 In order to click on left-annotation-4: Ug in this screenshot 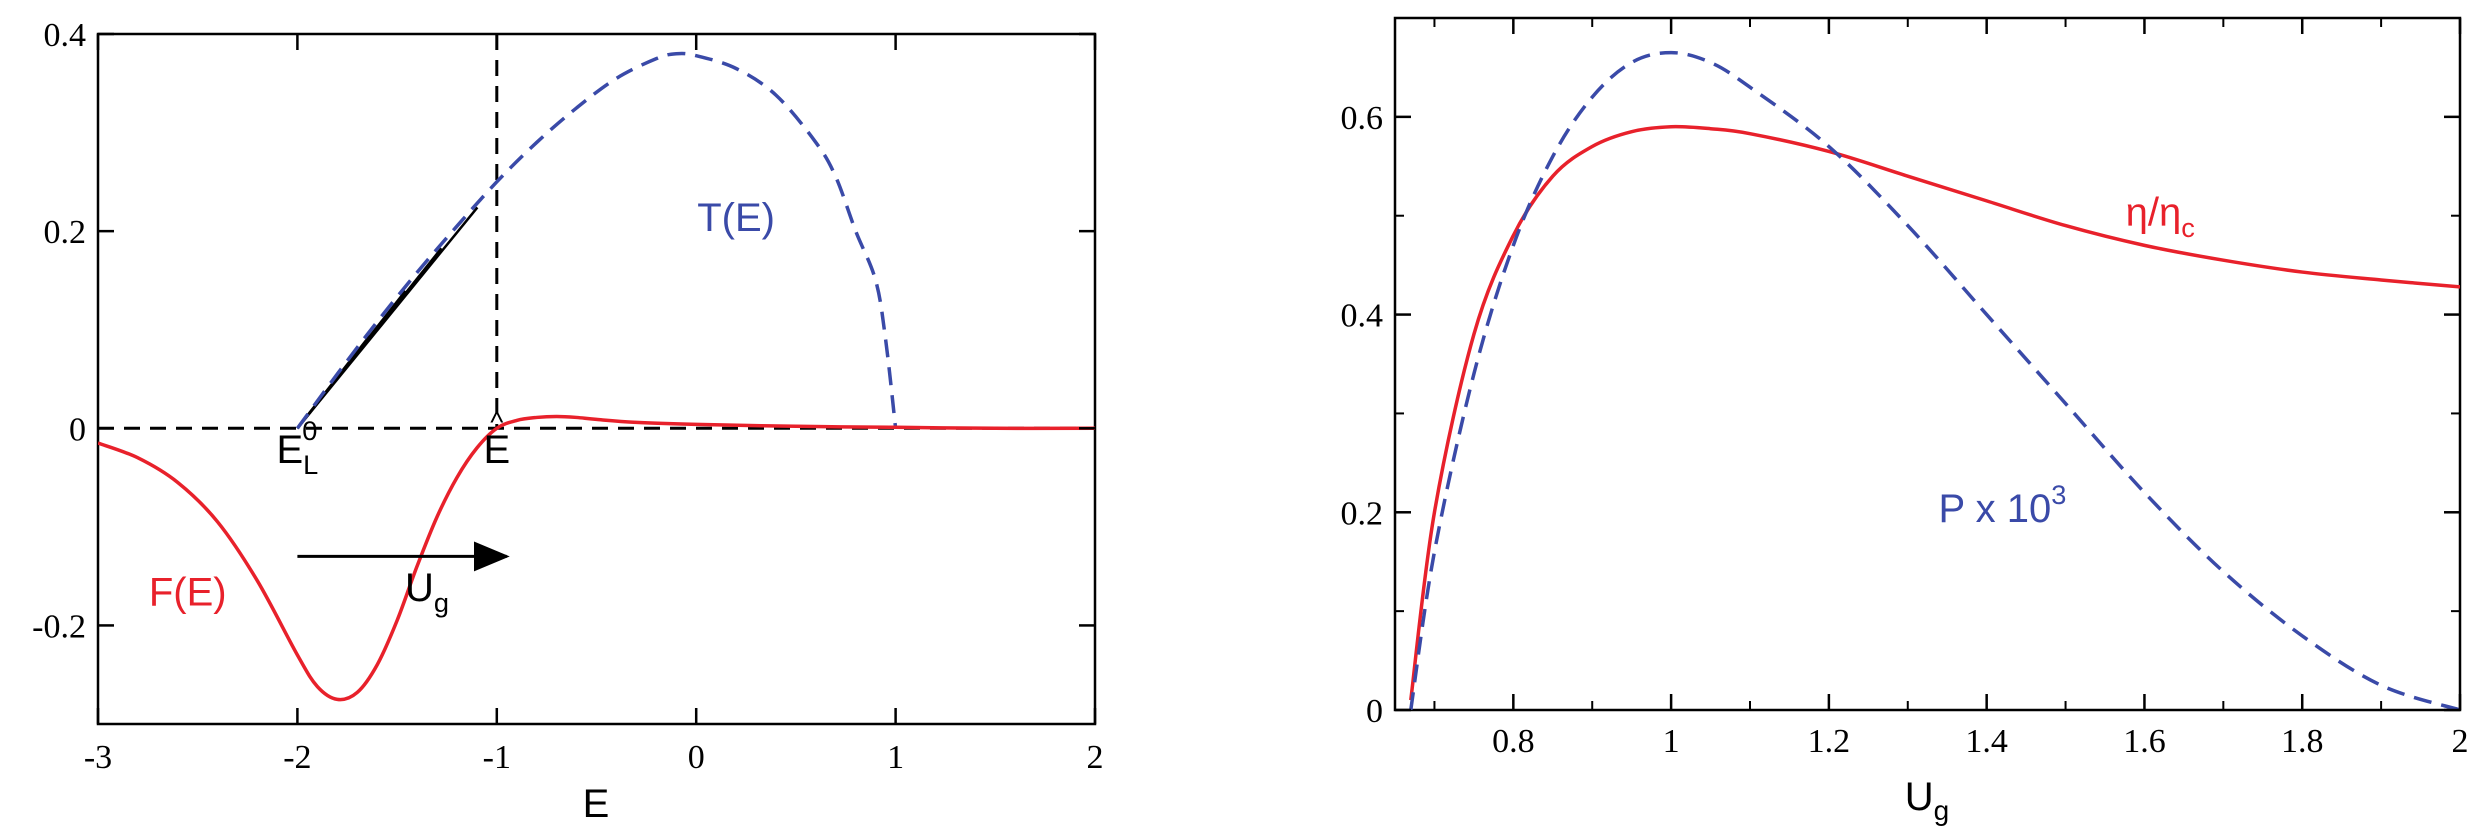, I will do `click(427, 592)`.